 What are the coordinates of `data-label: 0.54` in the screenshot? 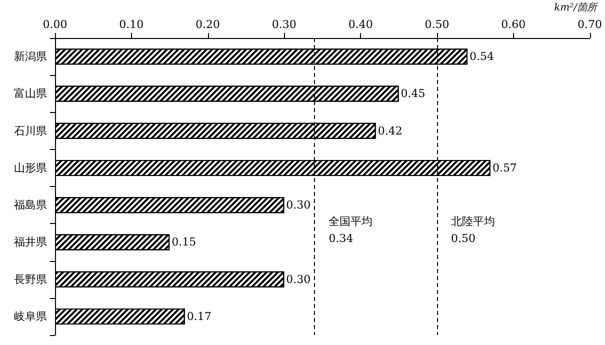 It's located at (482, 57).